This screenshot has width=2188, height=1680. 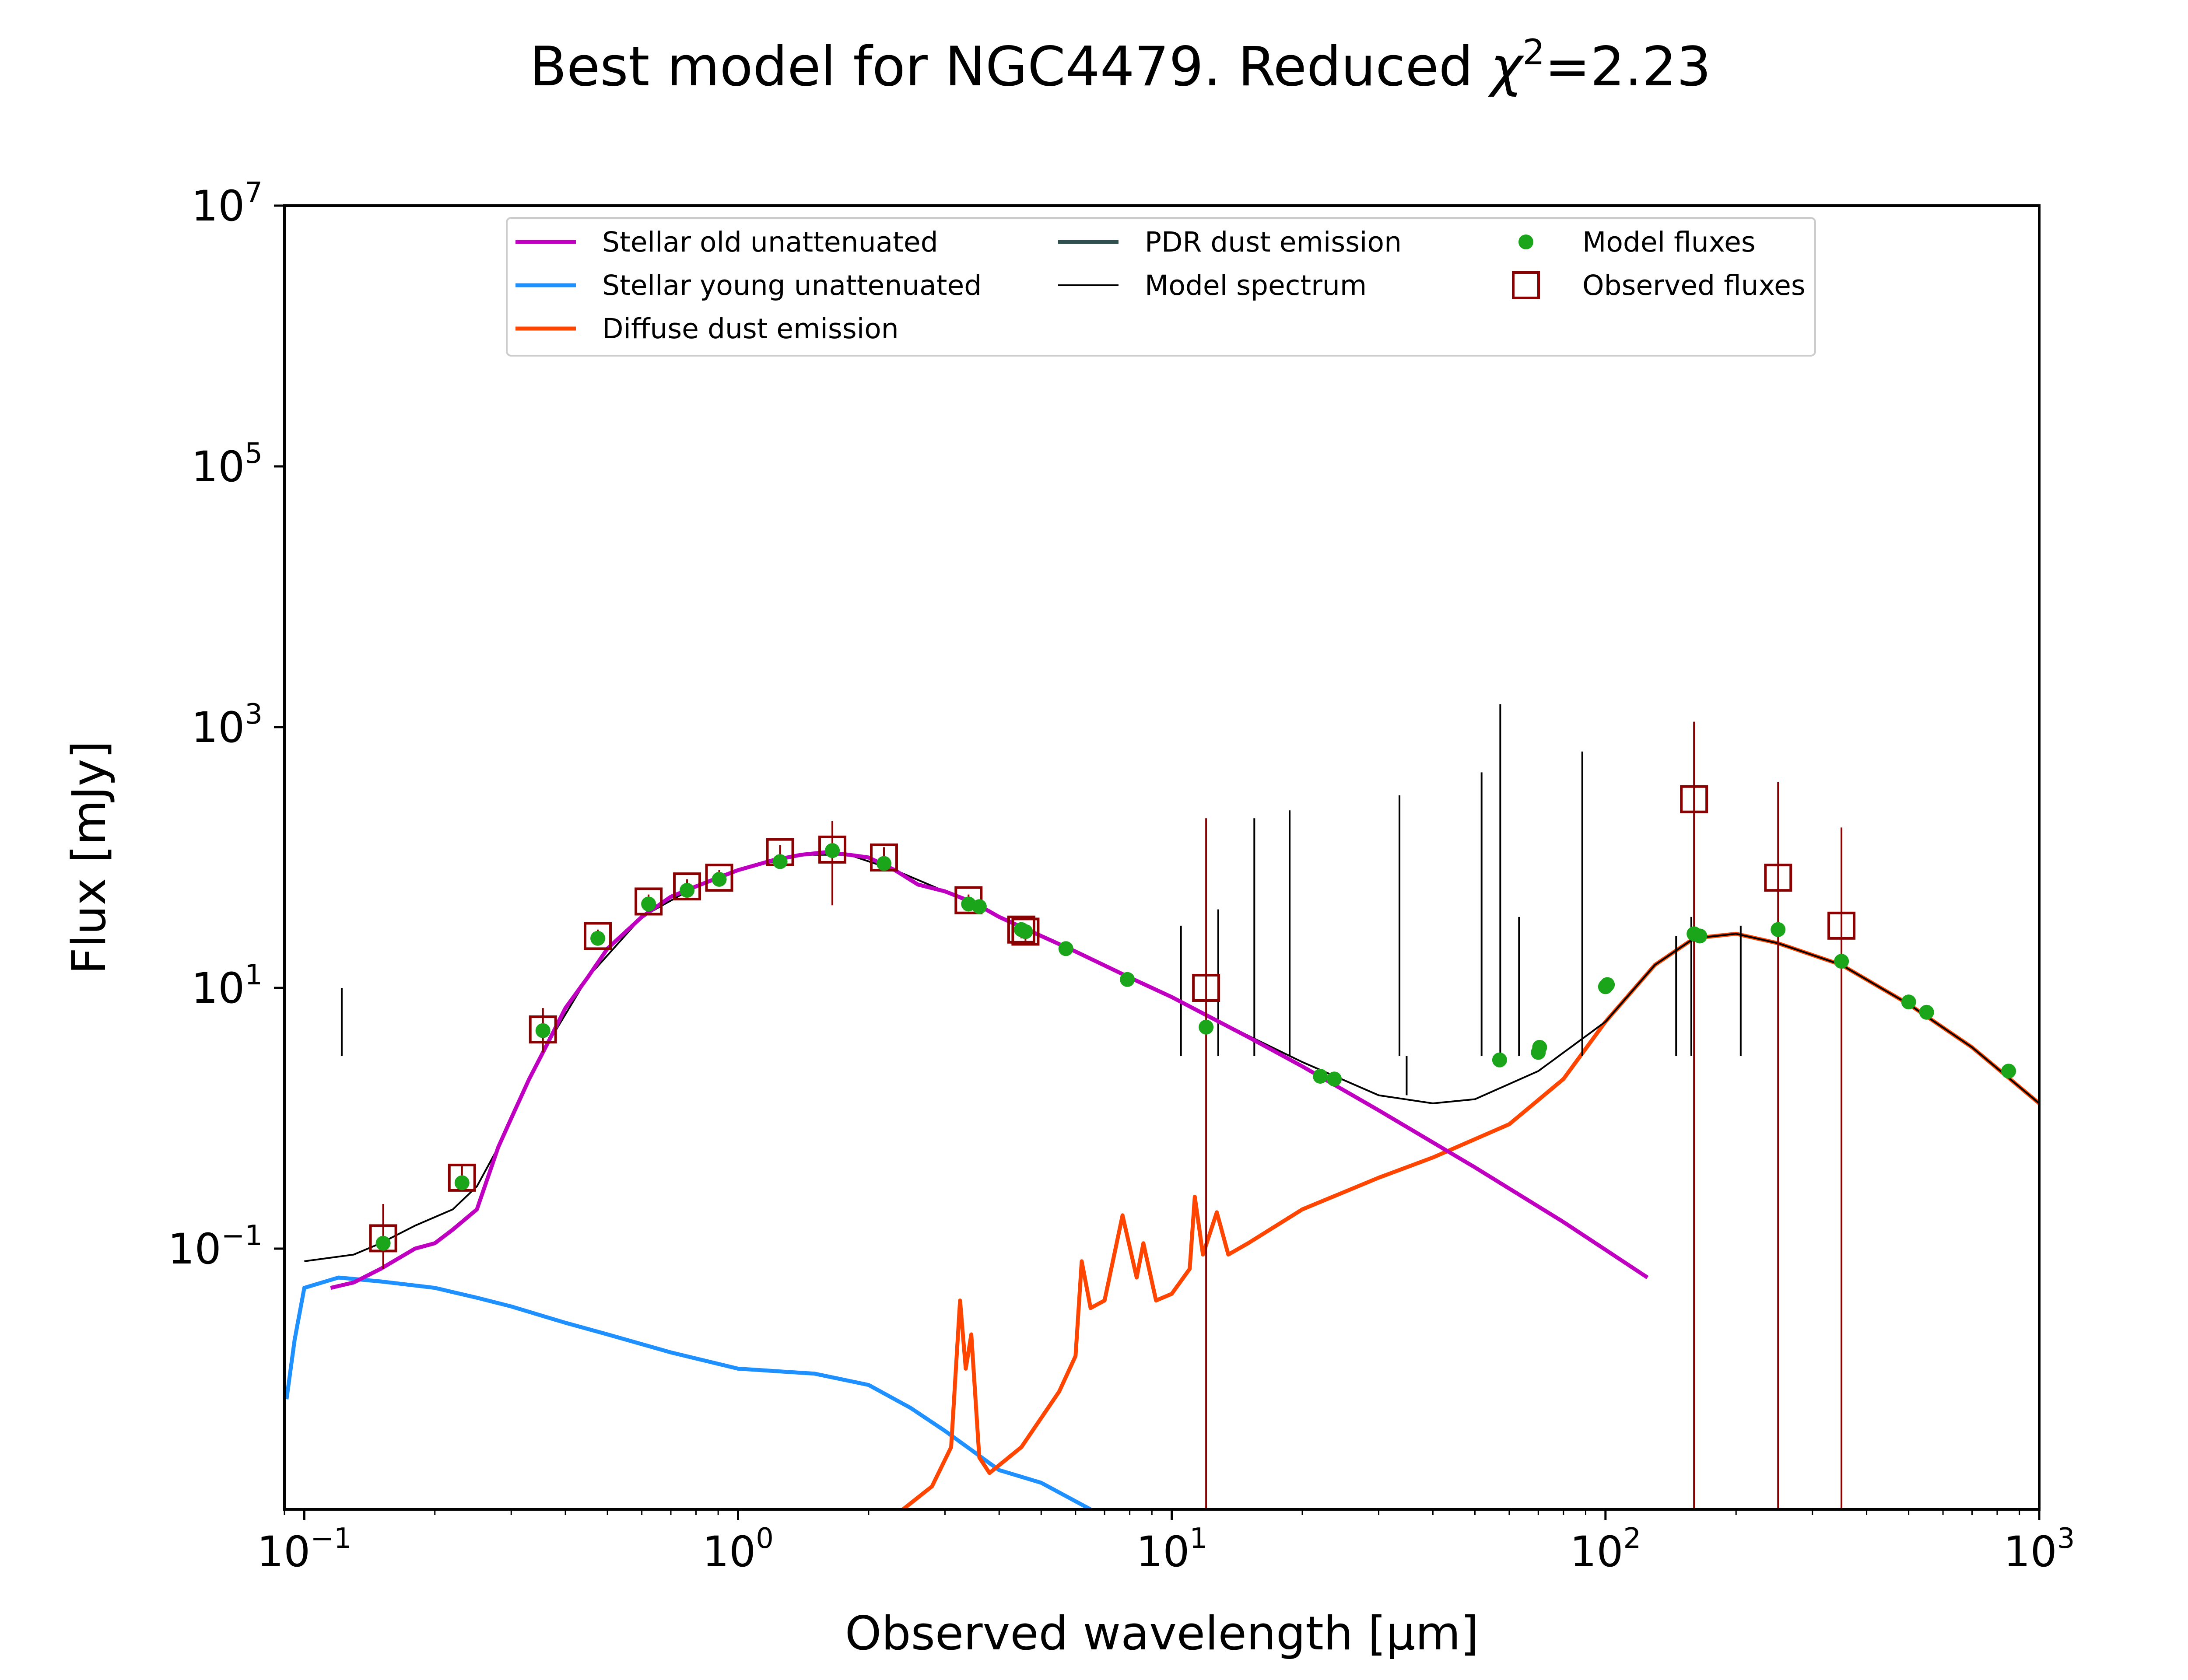 I want to click on series-stellar-young-unattenuated, so click(x=688, y=1392).